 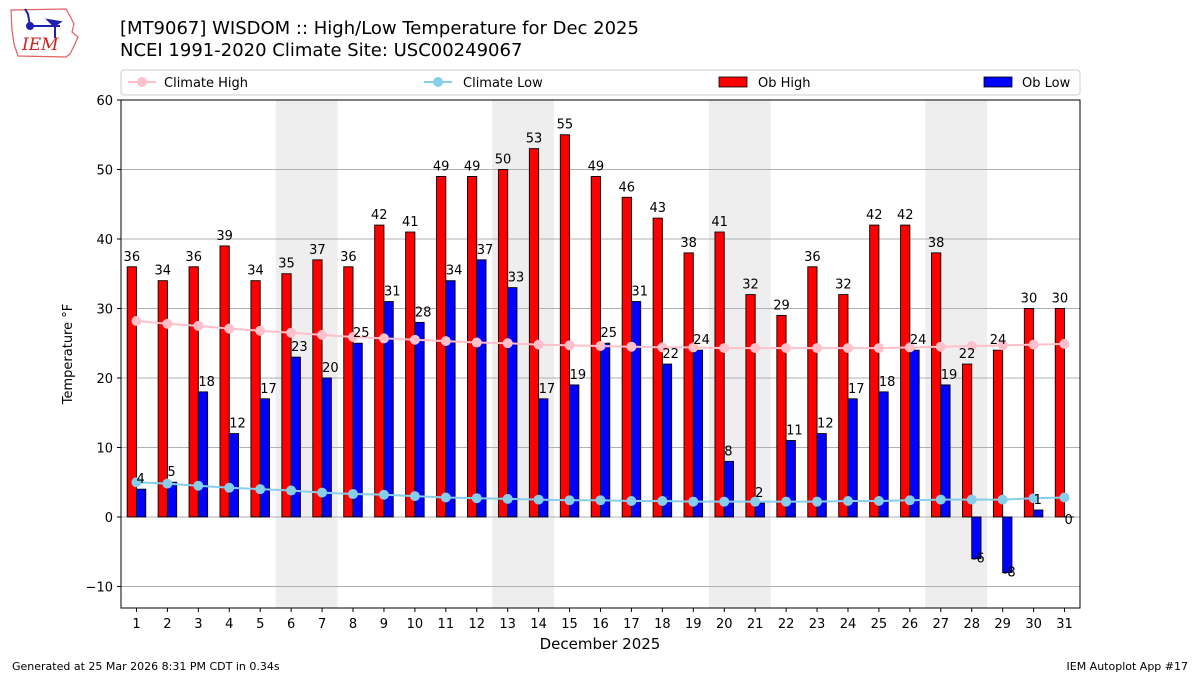 I want to click on x-tick-label: 15, so click(x=569, y=624).